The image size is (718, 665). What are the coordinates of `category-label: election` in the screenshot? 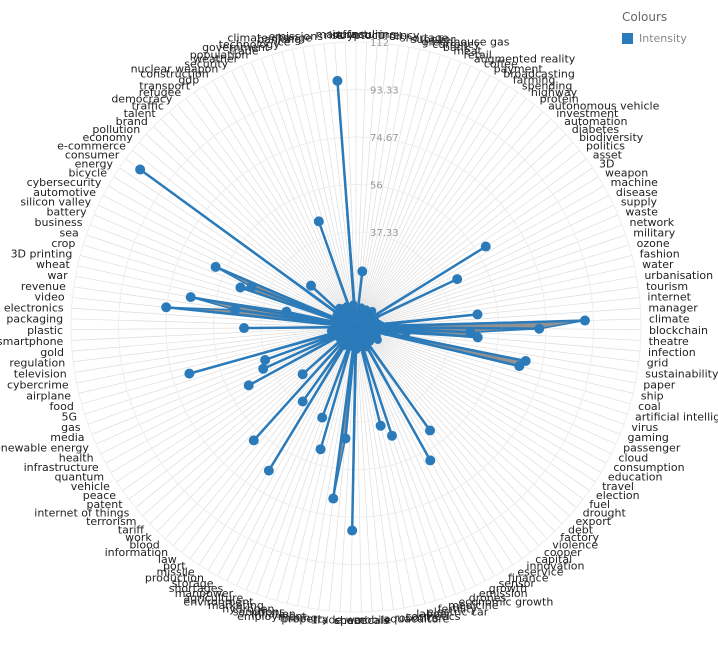 It's located at (618, 495).